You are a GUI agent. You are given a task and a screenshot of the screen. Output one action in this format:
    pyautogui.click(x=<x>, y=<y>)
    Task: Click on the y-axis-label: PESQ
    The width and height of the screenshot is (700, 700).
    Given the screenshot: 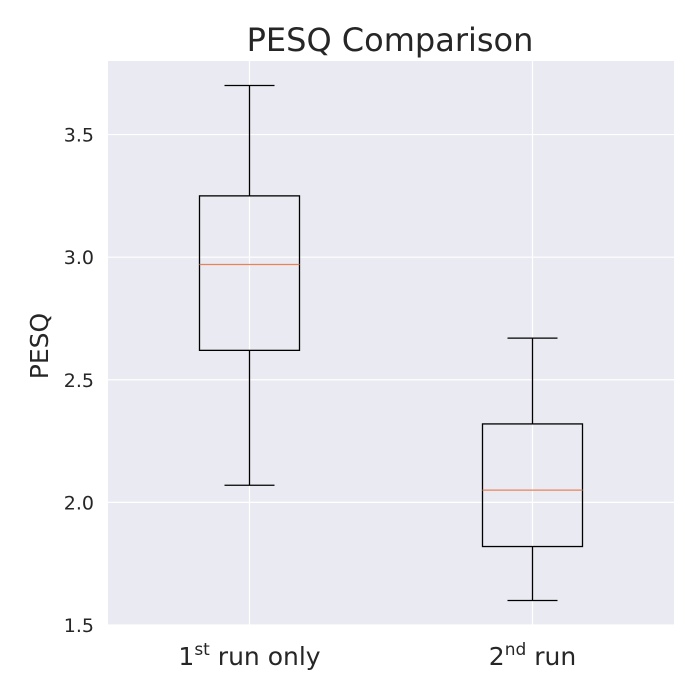 What is the action you would take?
    pyautogui.click(x=39, y=346)
    